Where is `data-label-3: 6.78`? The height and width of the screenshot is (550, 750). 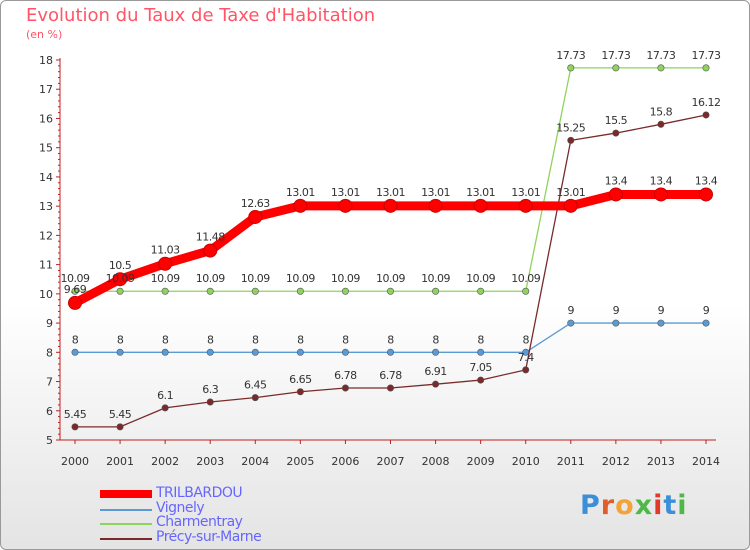
data-label-3: 6.78 is located at coordinates (345, 375).